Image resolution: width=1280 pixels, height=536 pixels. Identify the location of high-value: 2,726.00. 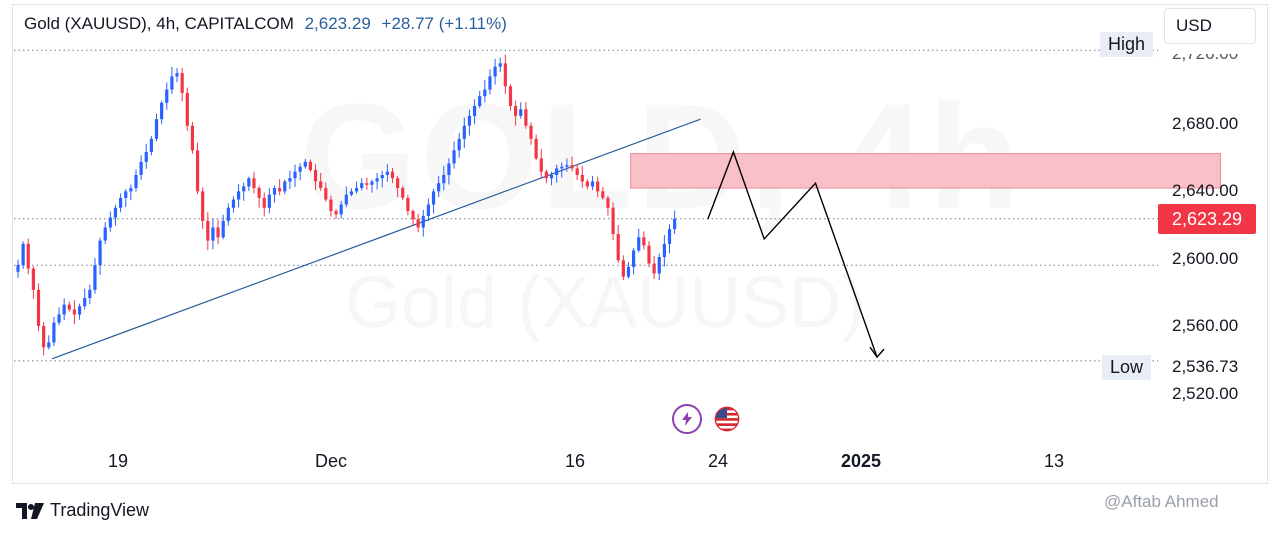
(1205, 53).